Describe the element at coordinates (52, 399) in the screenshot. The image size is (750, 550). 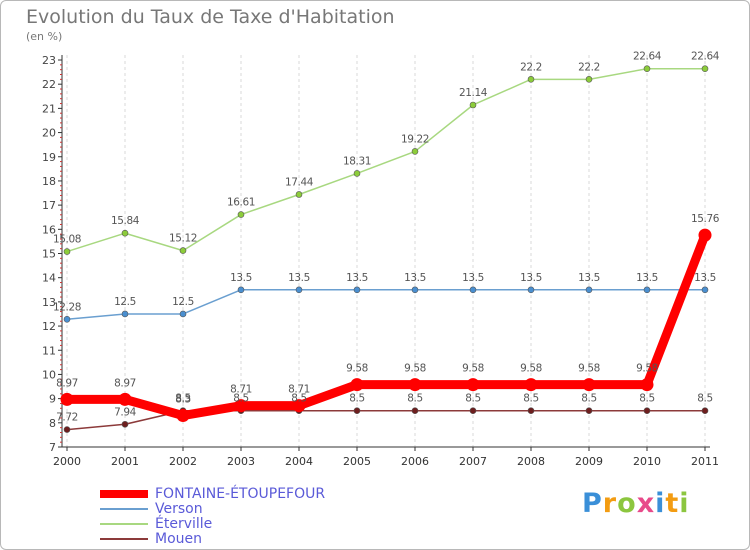
I see `y-tick-label: 9` at that location.